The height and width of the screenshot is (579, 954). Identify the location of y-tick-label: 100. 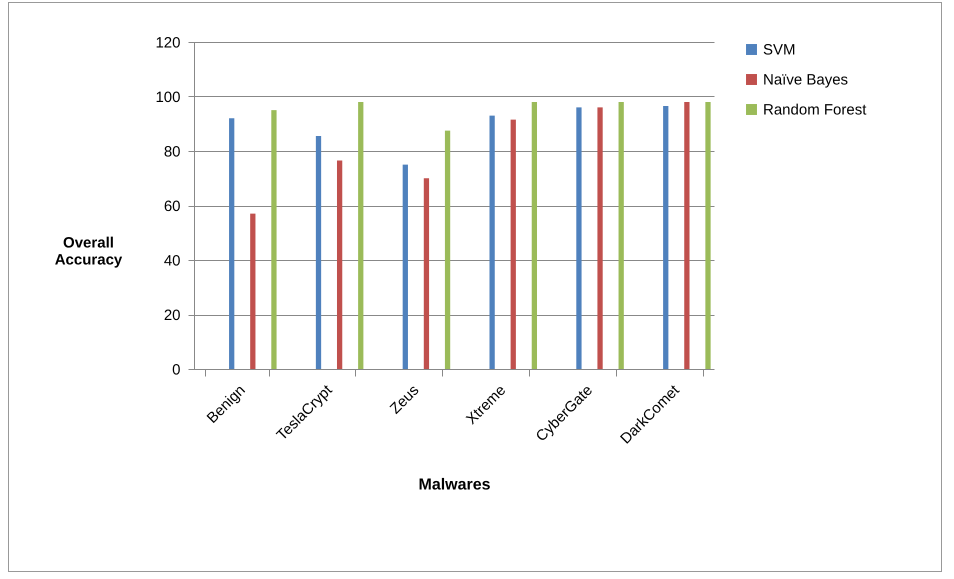
(167, 97).